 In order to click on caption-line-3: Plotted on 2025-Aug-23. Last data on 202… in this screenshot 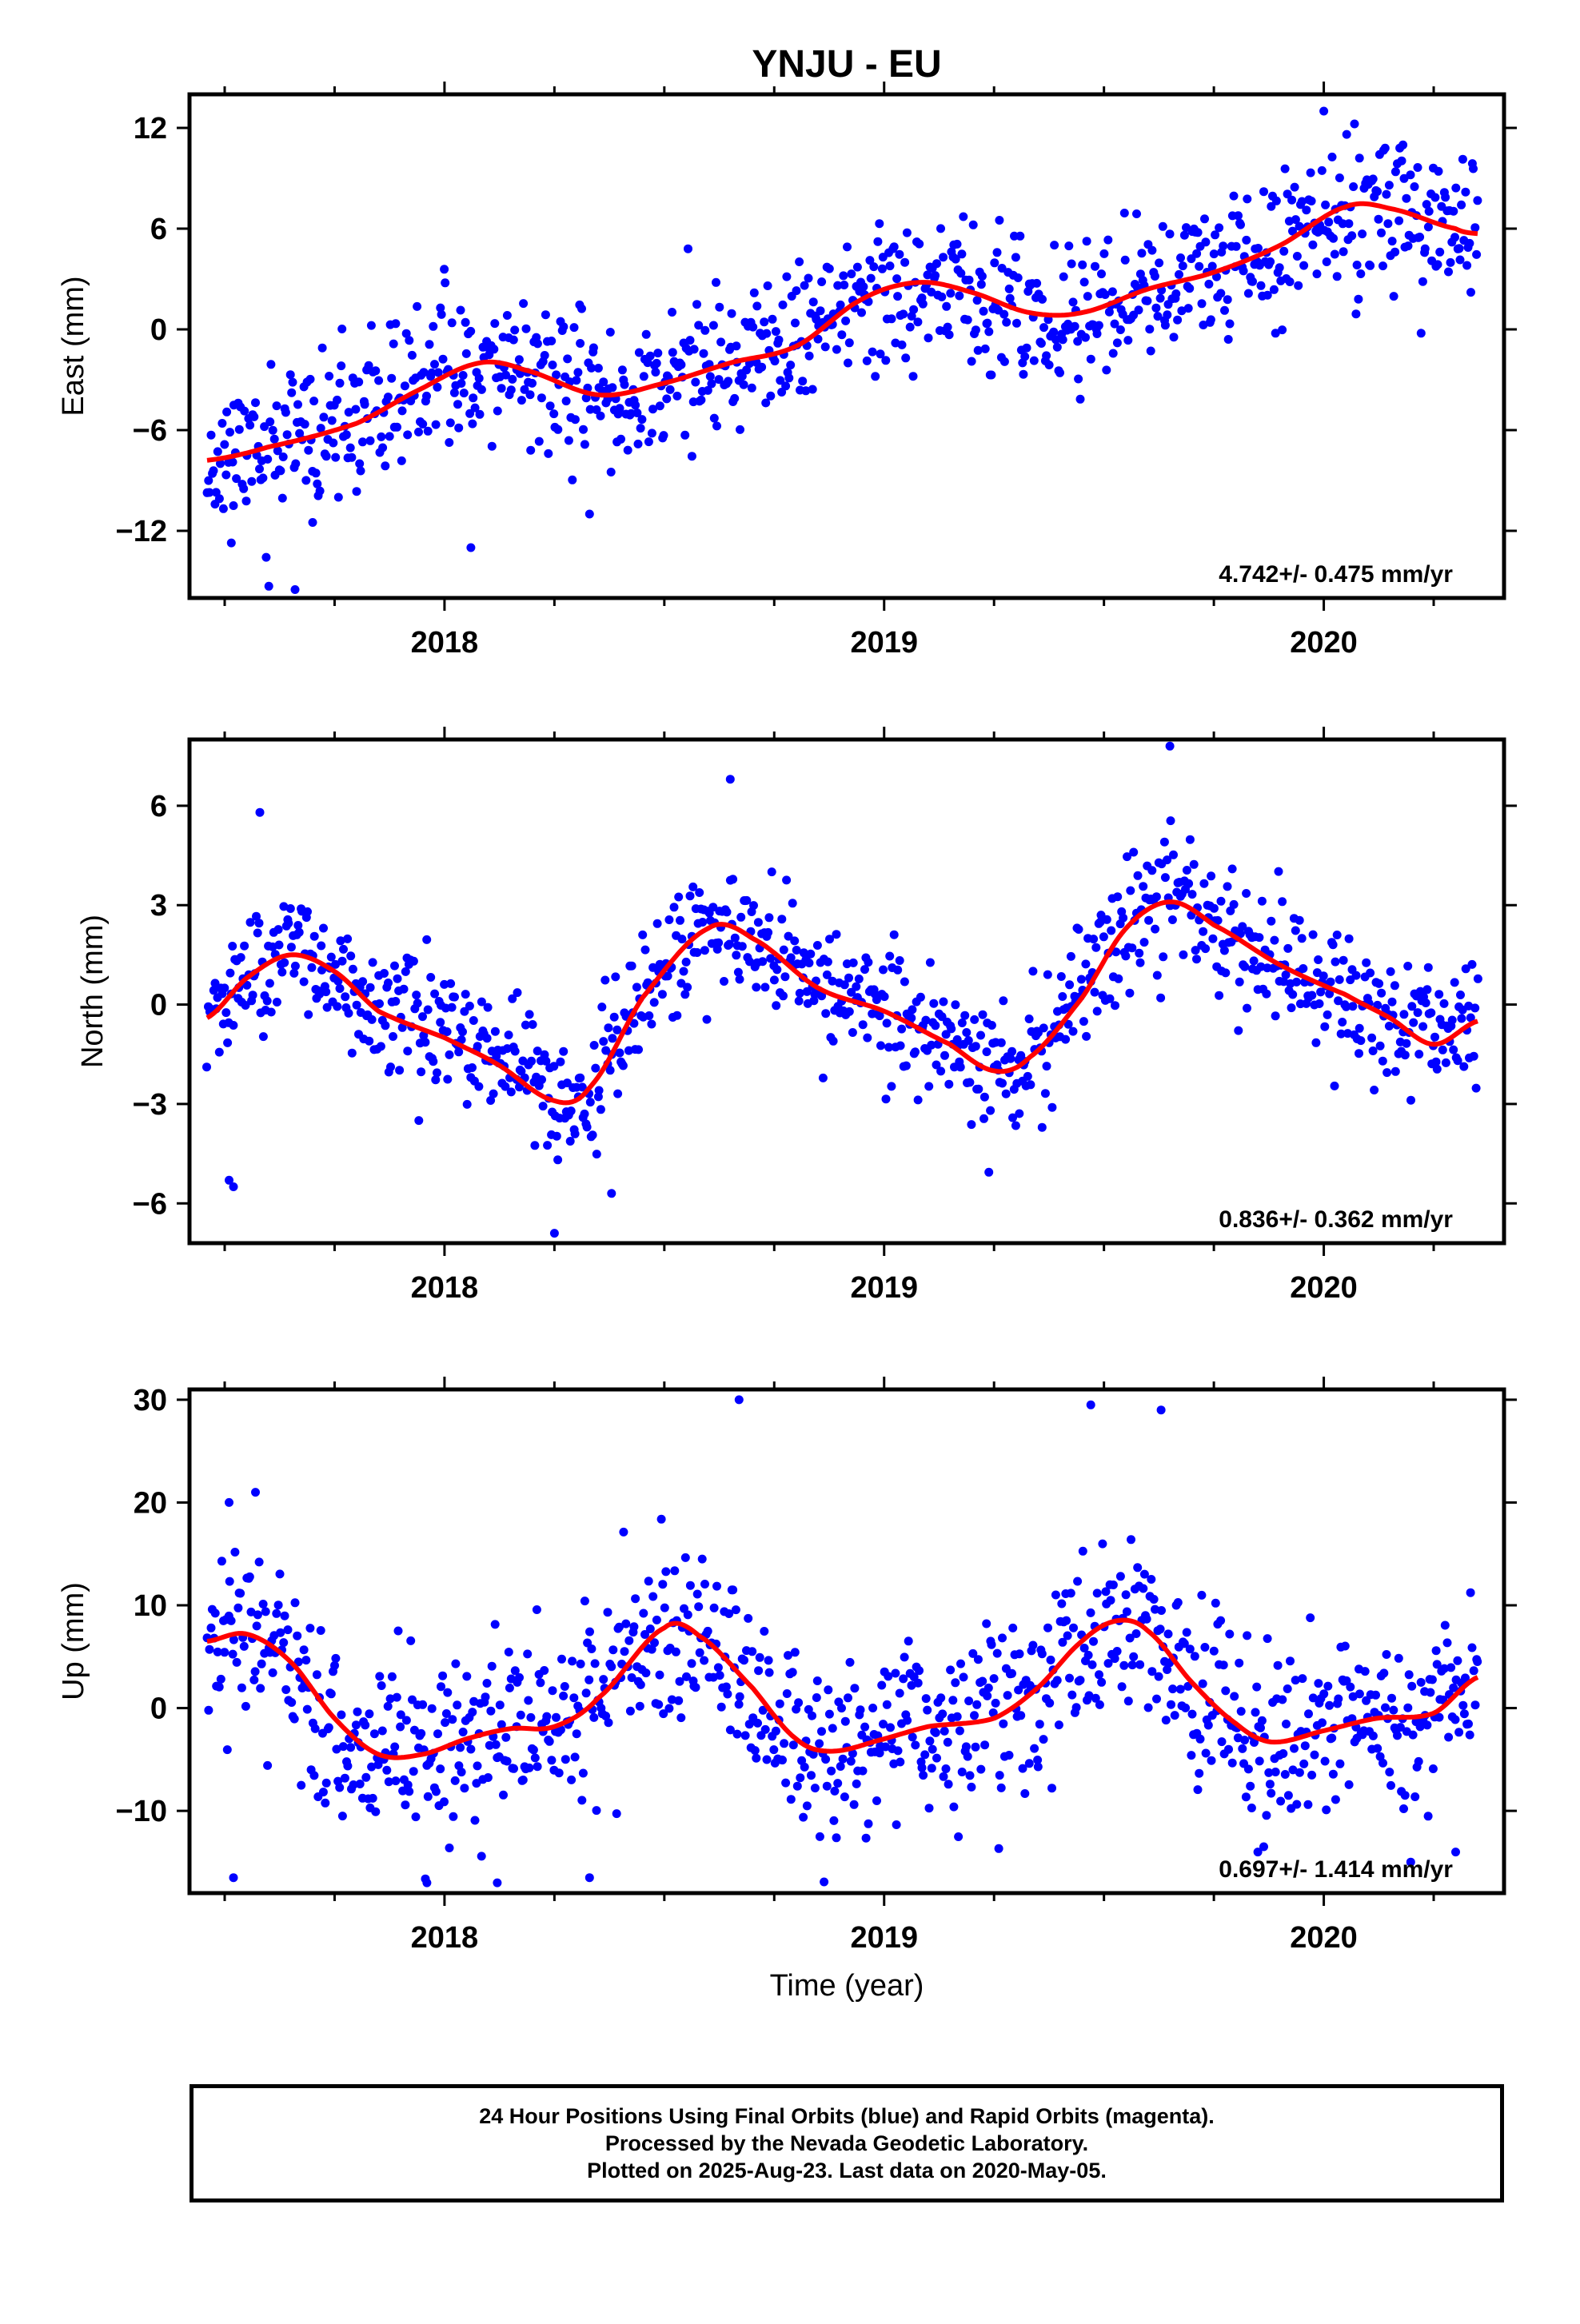, I will do `click(847, 2170)`.